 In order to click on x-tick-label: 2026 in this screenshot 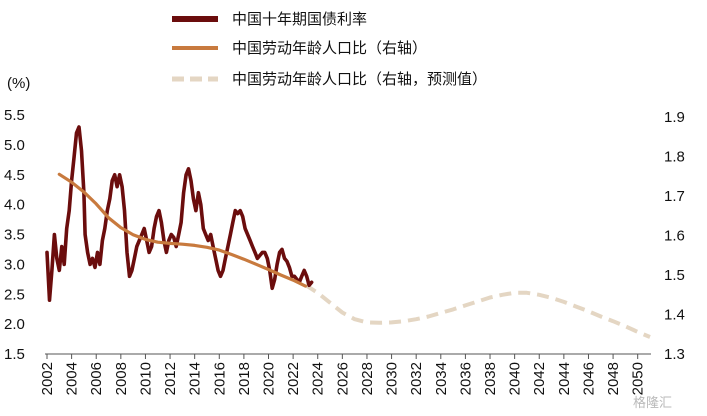, I will do `click(342, 378)`.